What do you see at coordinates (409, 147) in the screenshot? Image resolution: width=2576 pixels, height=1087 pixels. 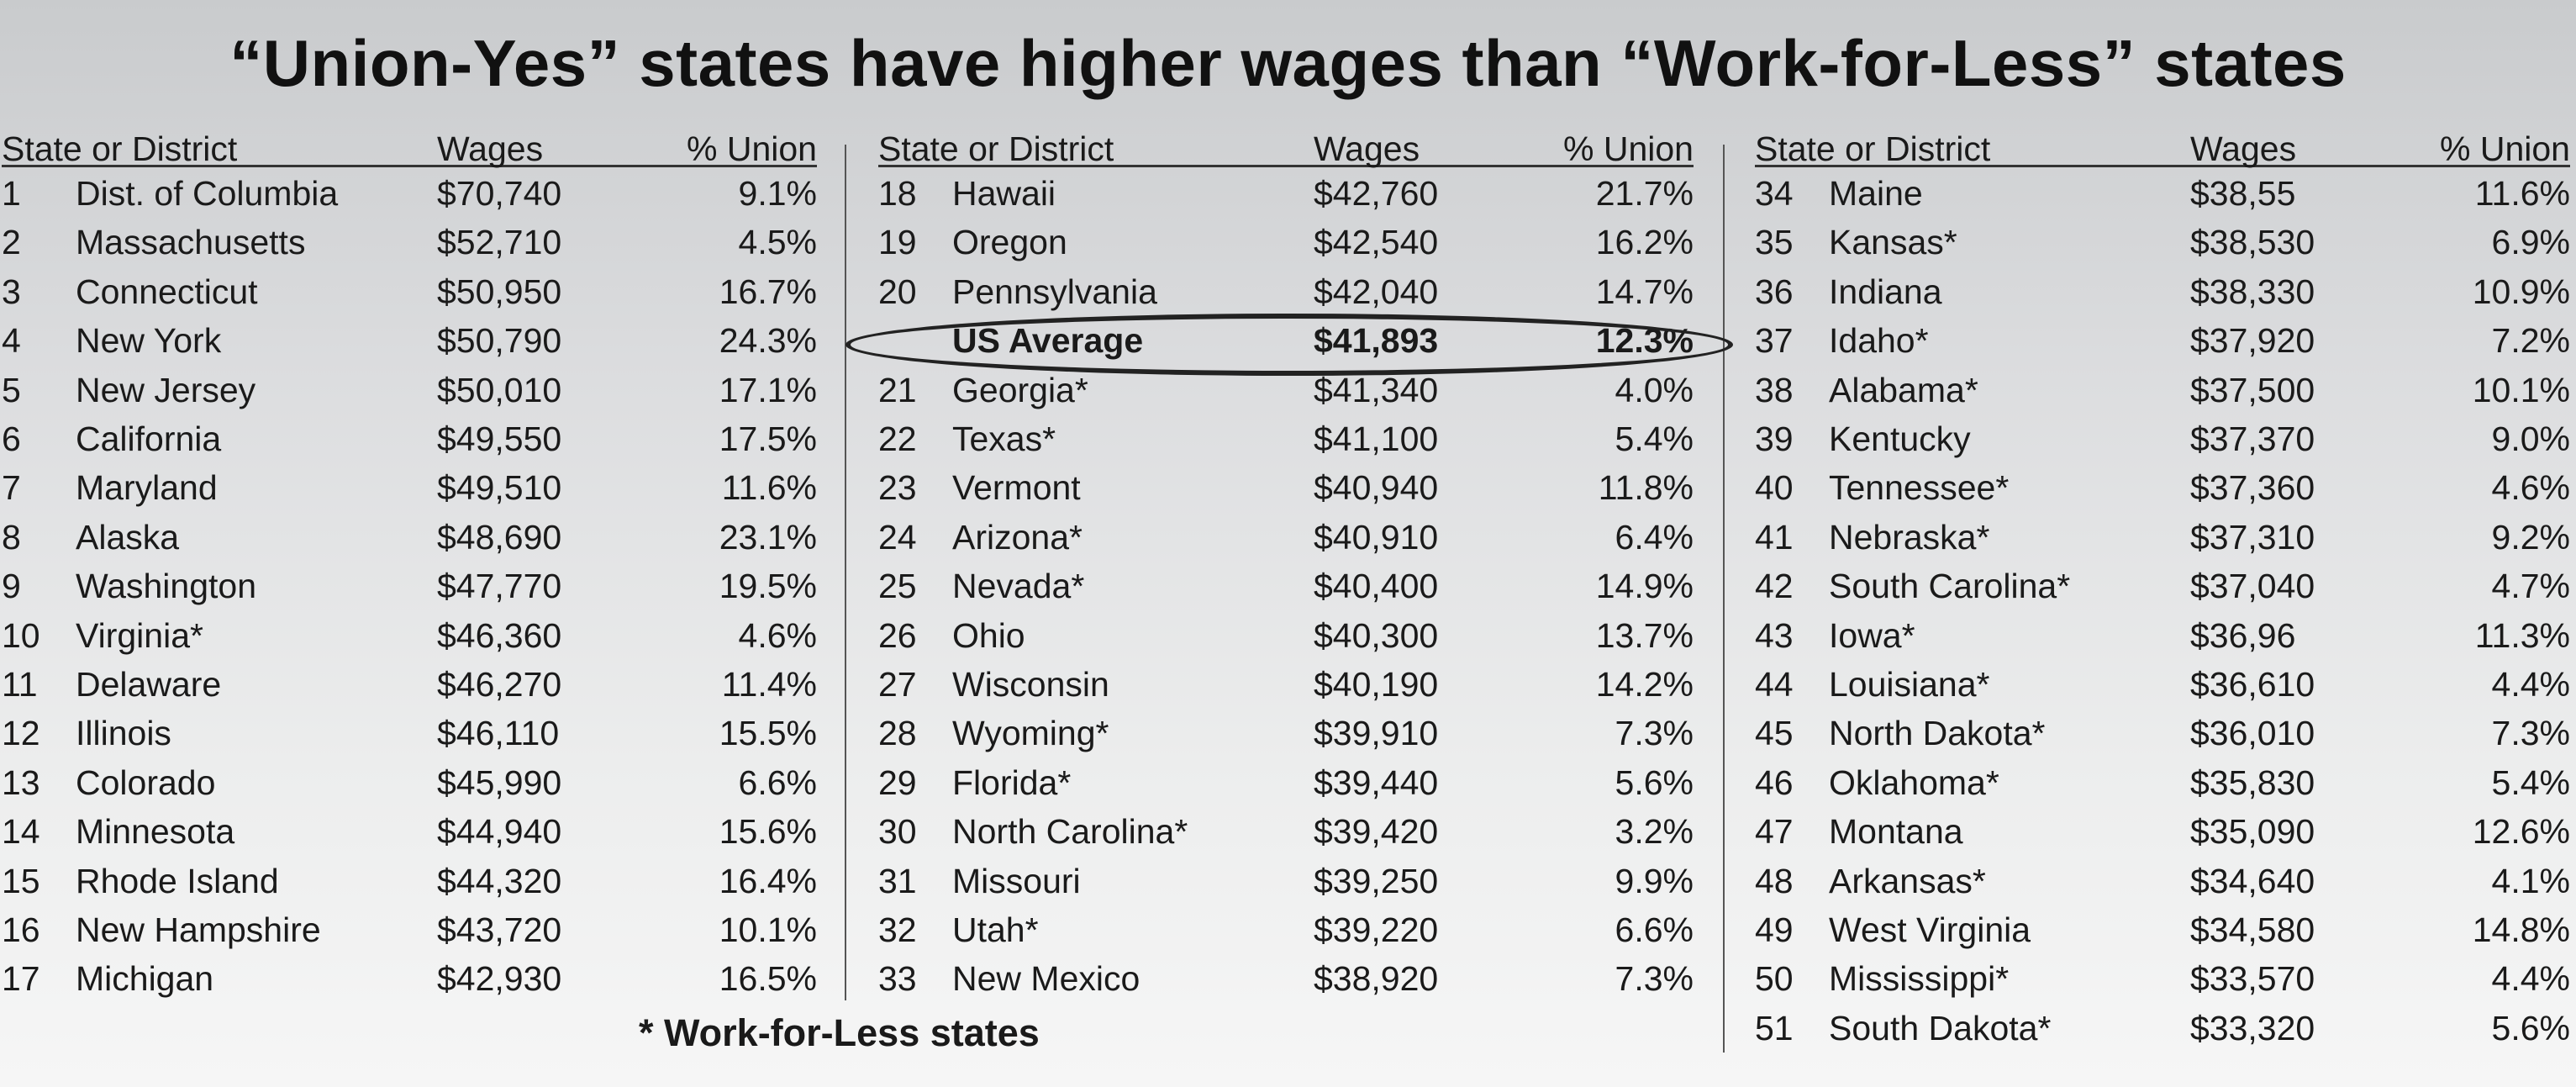 I see `column-header-row: State or District Wages % Union` at bounding box center [409, 147].